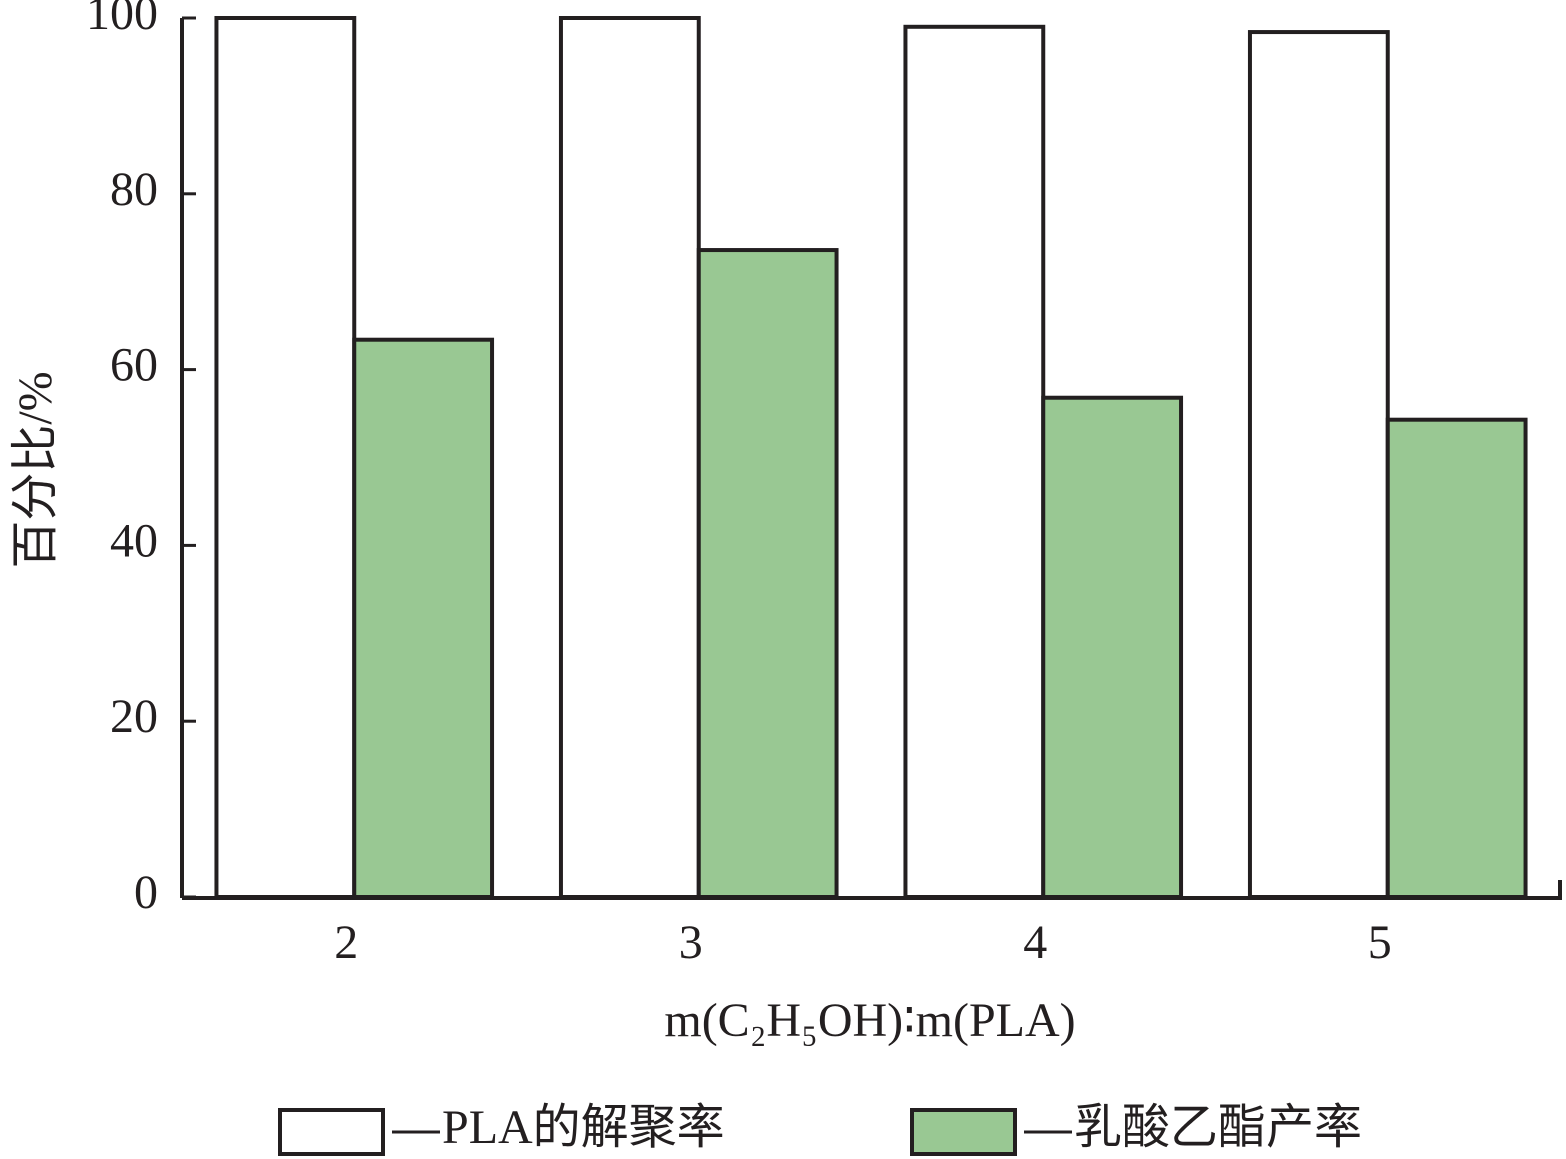 This screenshot has height=1159, width=1566. What do you see at coordinates (134, 365) in the screenshot?
I see `y-tick-label: 60` at bounding box center [134, 365].